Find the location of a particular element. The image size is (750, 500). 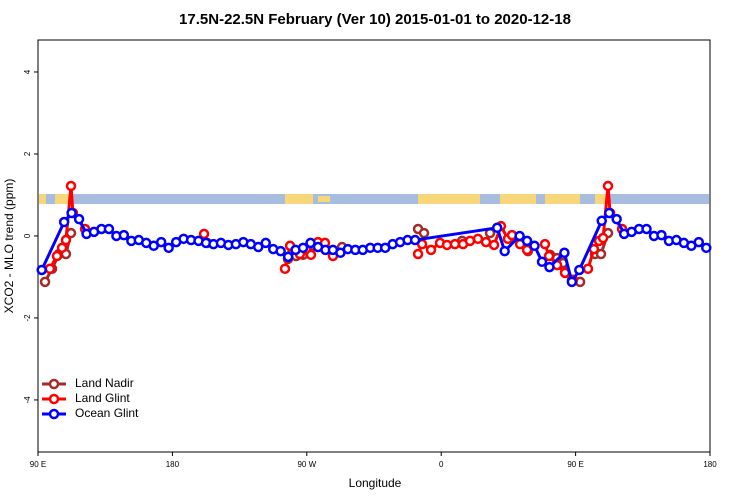

legend-label: Land Nadir is located at coordinates (104, 383).